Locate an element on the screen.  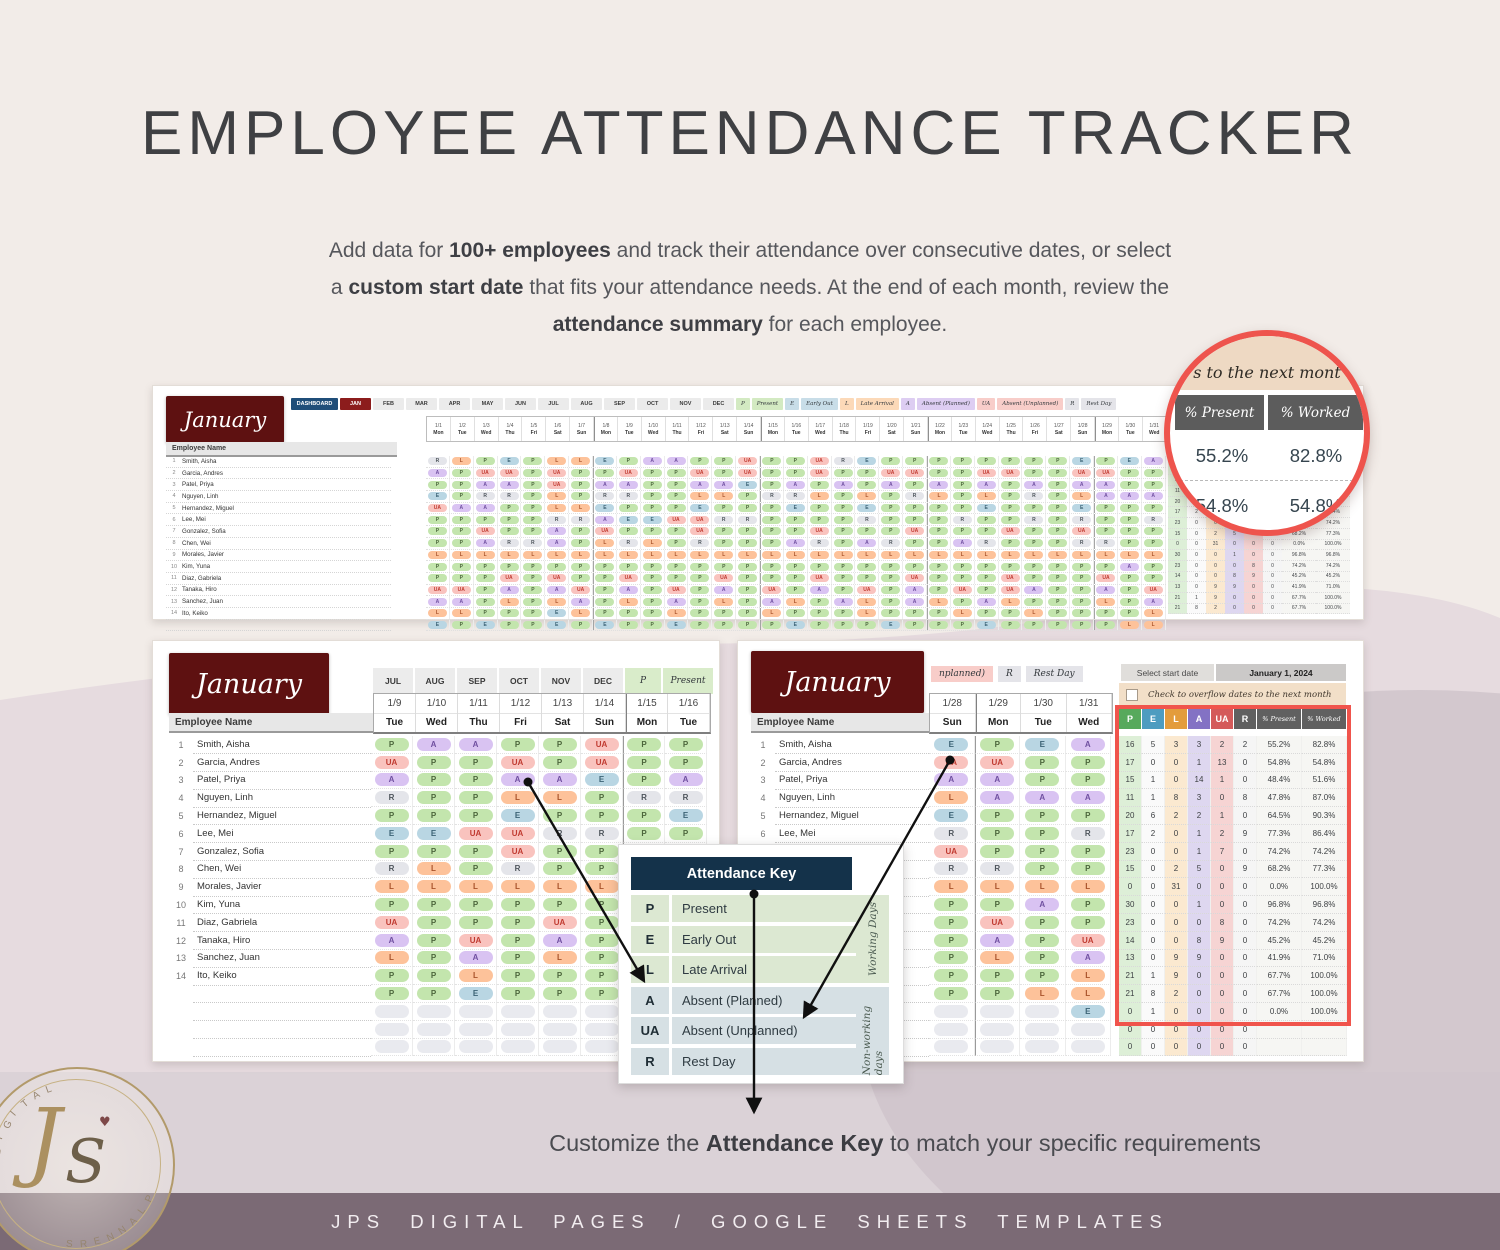
month-tab-sep: SEP is located at coordinates (619, 404).